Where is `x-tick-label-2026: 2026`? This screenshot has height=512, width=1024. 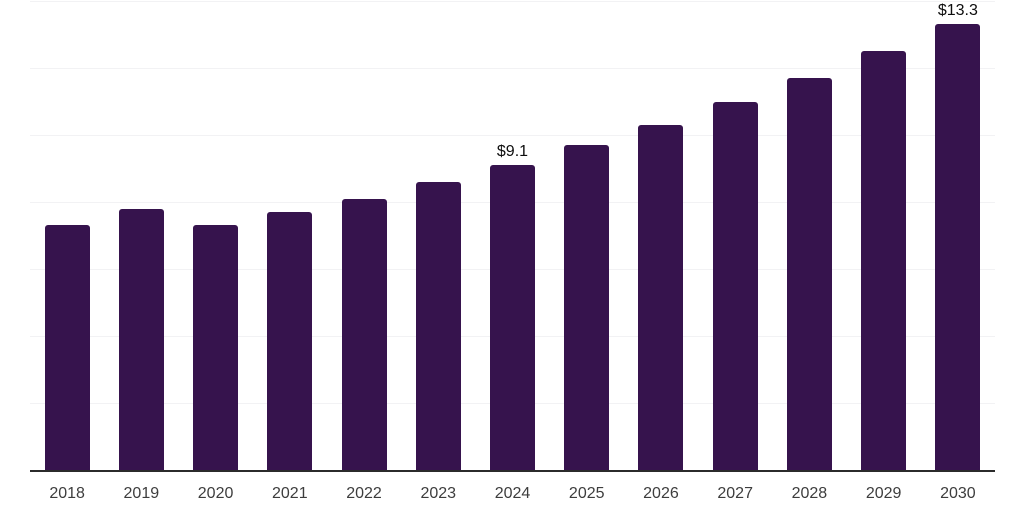
x-tick-label-2026: 2026 is located at coordinates (661, 493).